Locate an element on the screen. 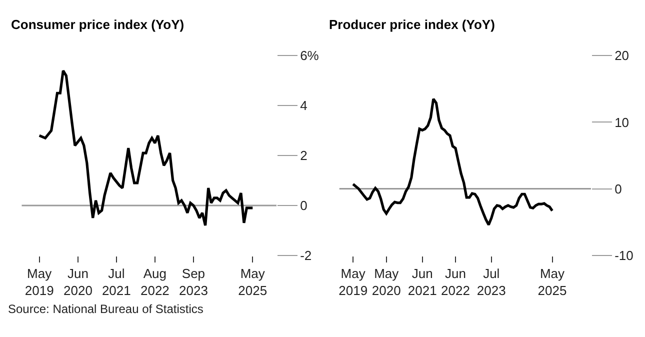 The image size is (645, 337). y-tick-label: 4 is located at coordinates (304, 106).